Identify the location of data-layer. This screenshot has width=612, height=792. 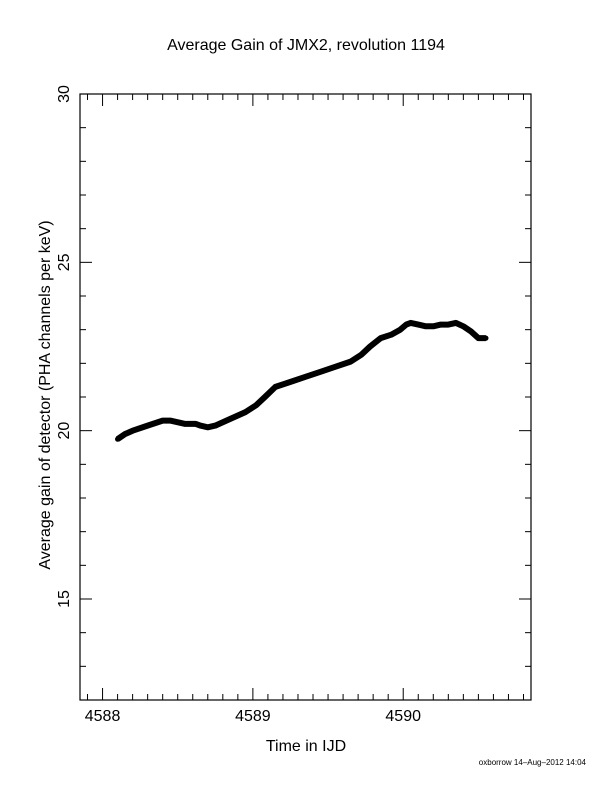
(302, 380).